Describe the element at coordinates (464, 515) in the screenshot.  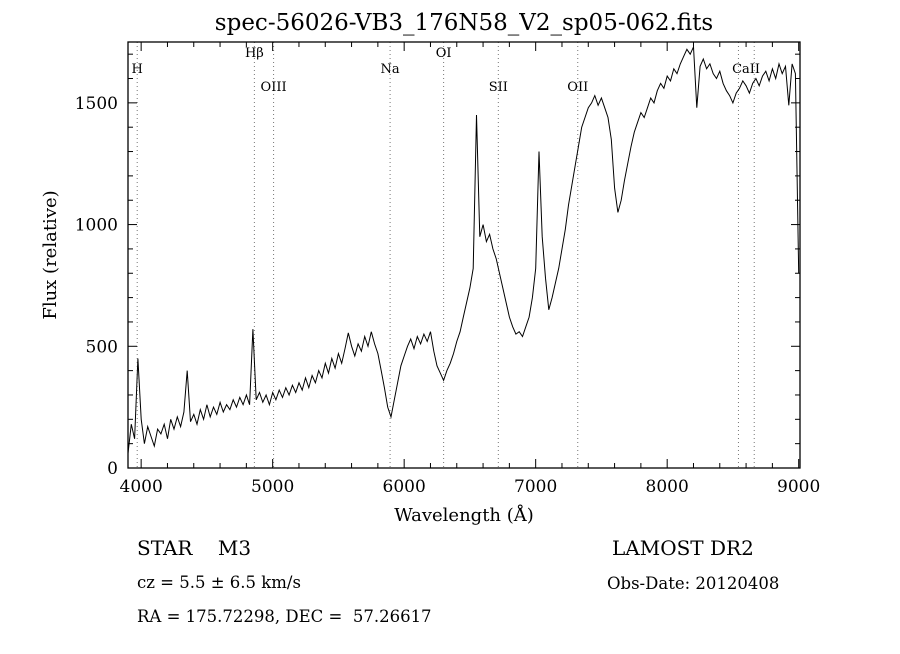
I see `x-axis-label: Wavelength (Å)` at that location.